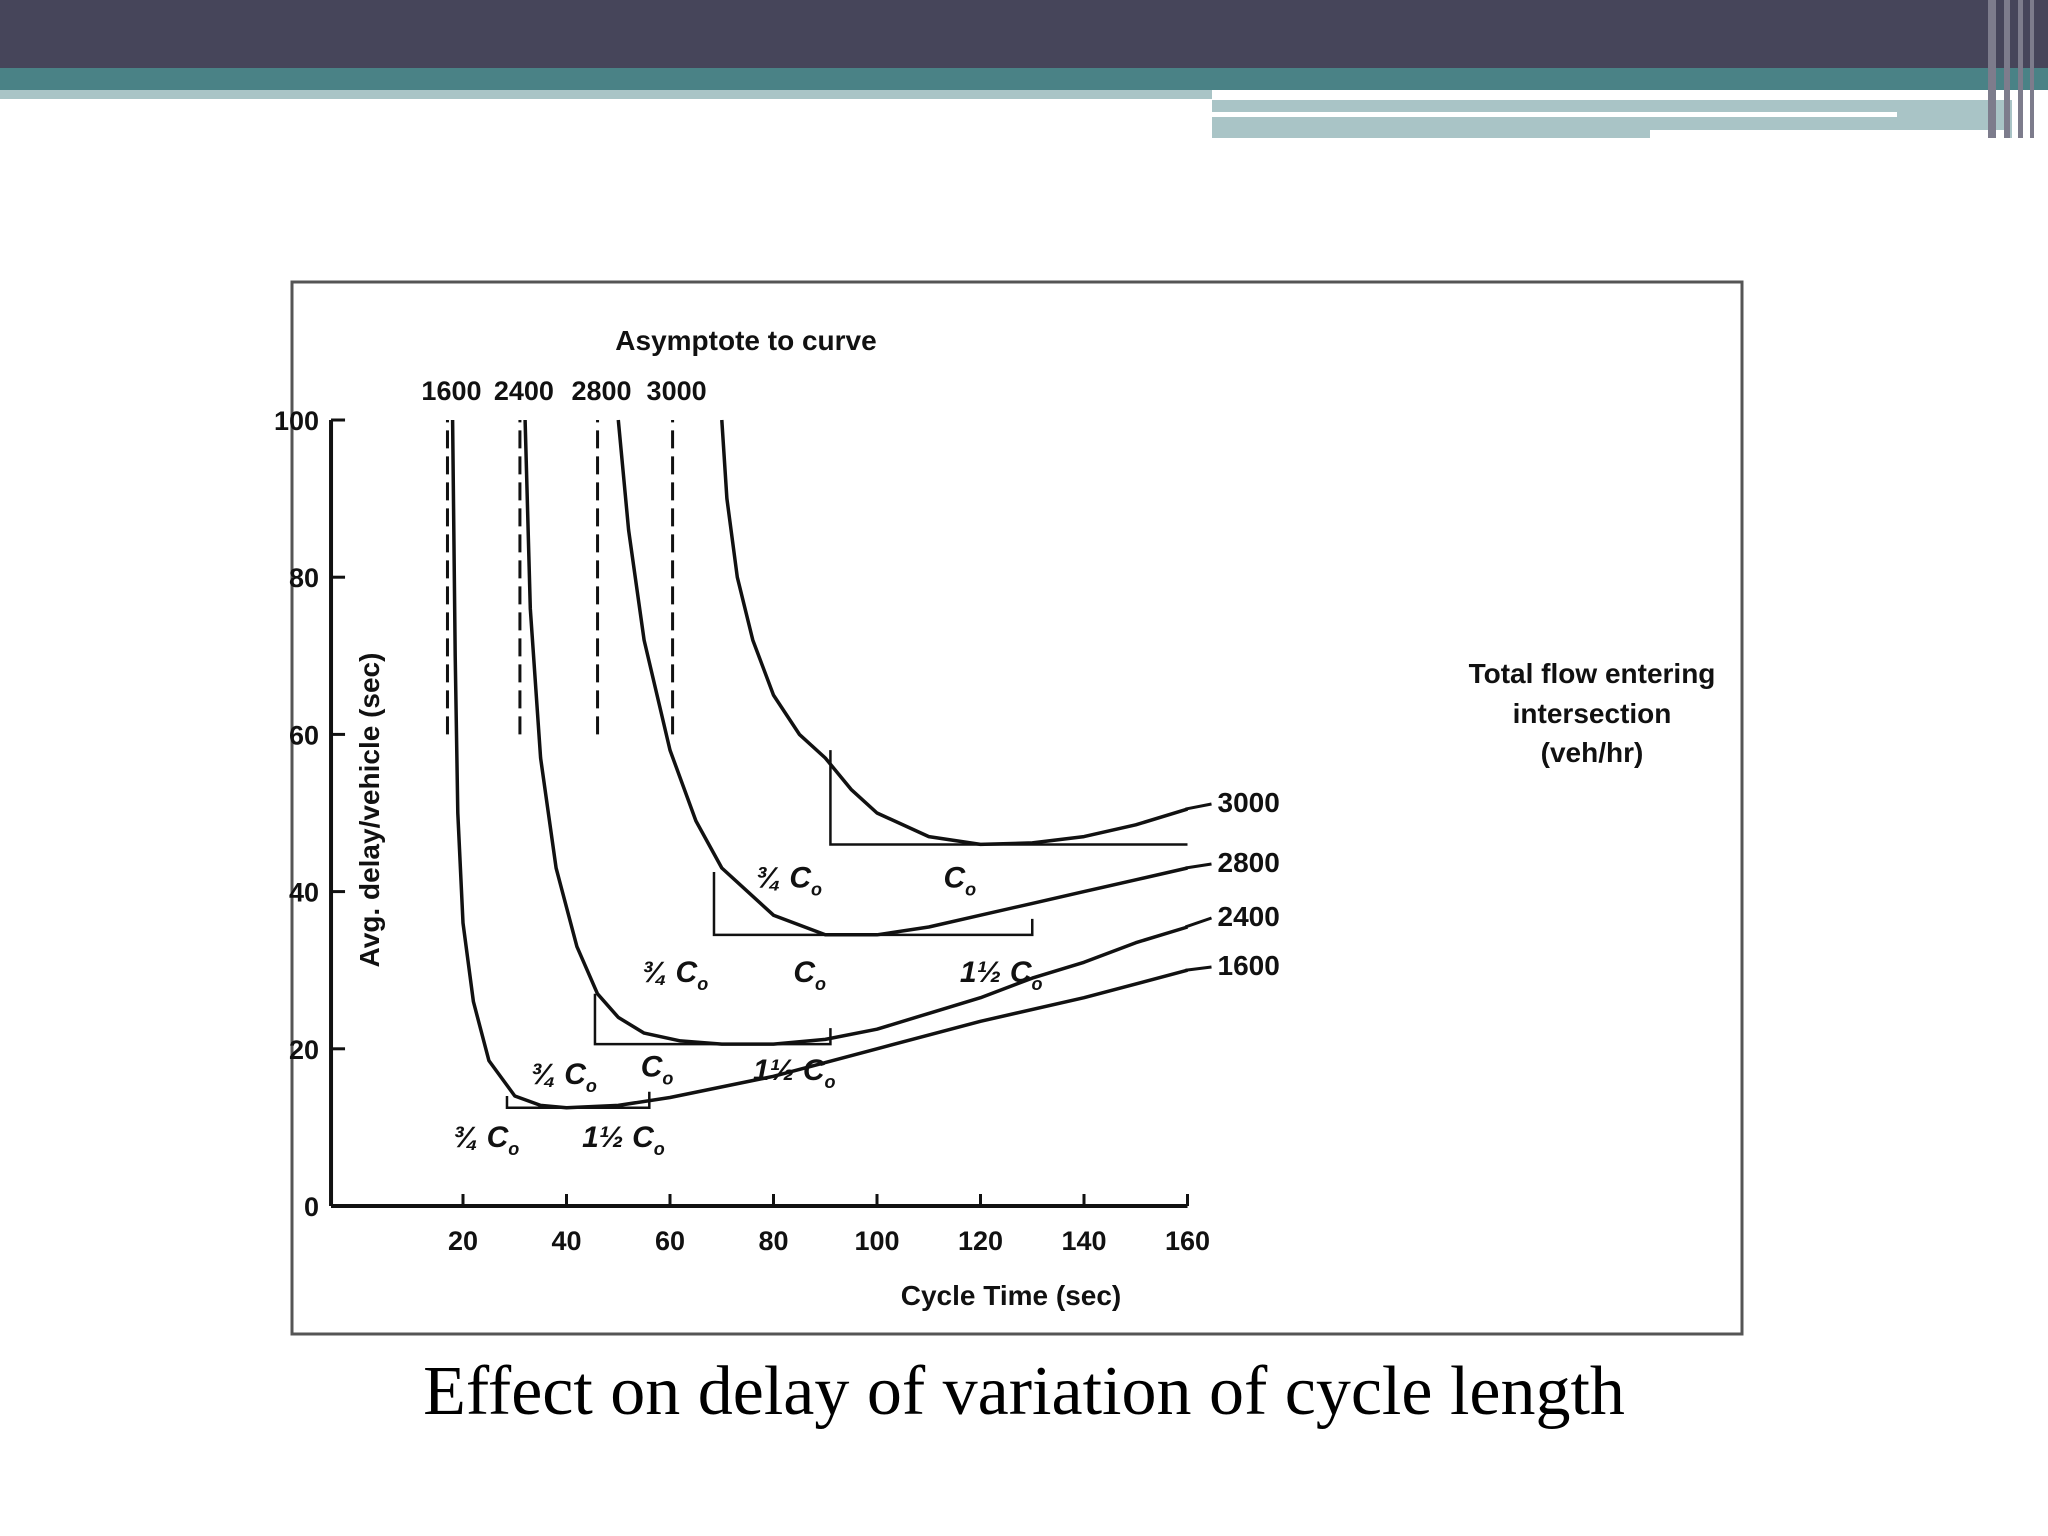  Describe the element at coordinates (876, 1241) in the screenshot. I see `x-tick-label: 100` at that location.